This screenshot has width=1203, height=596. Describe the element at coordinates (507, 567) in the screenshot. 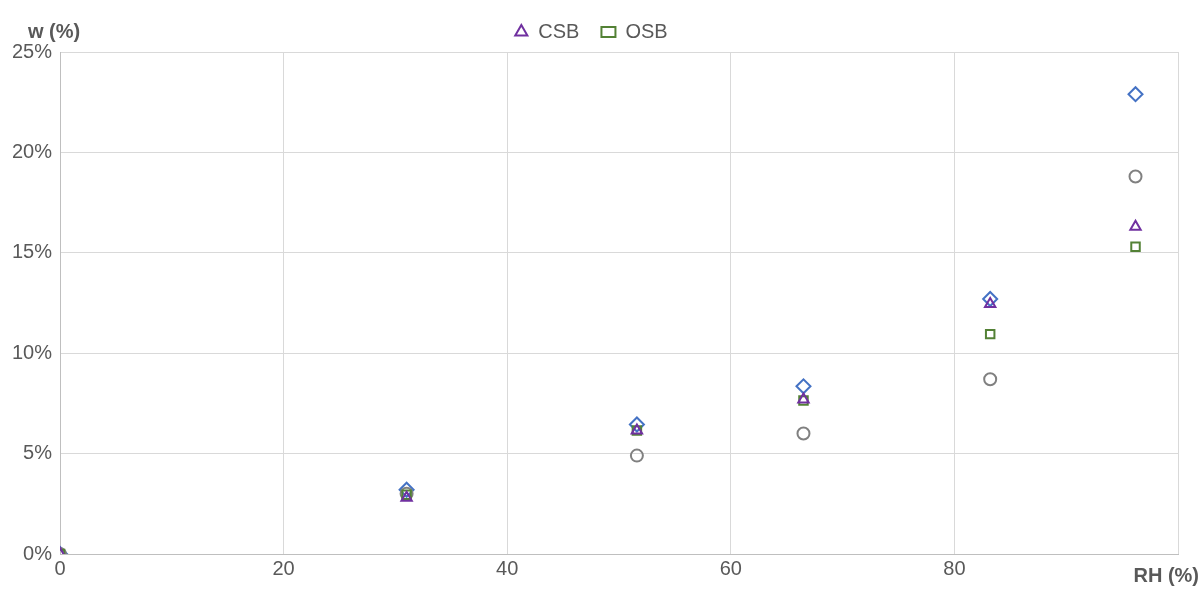

I see `x-tick-label: 40` at that location.